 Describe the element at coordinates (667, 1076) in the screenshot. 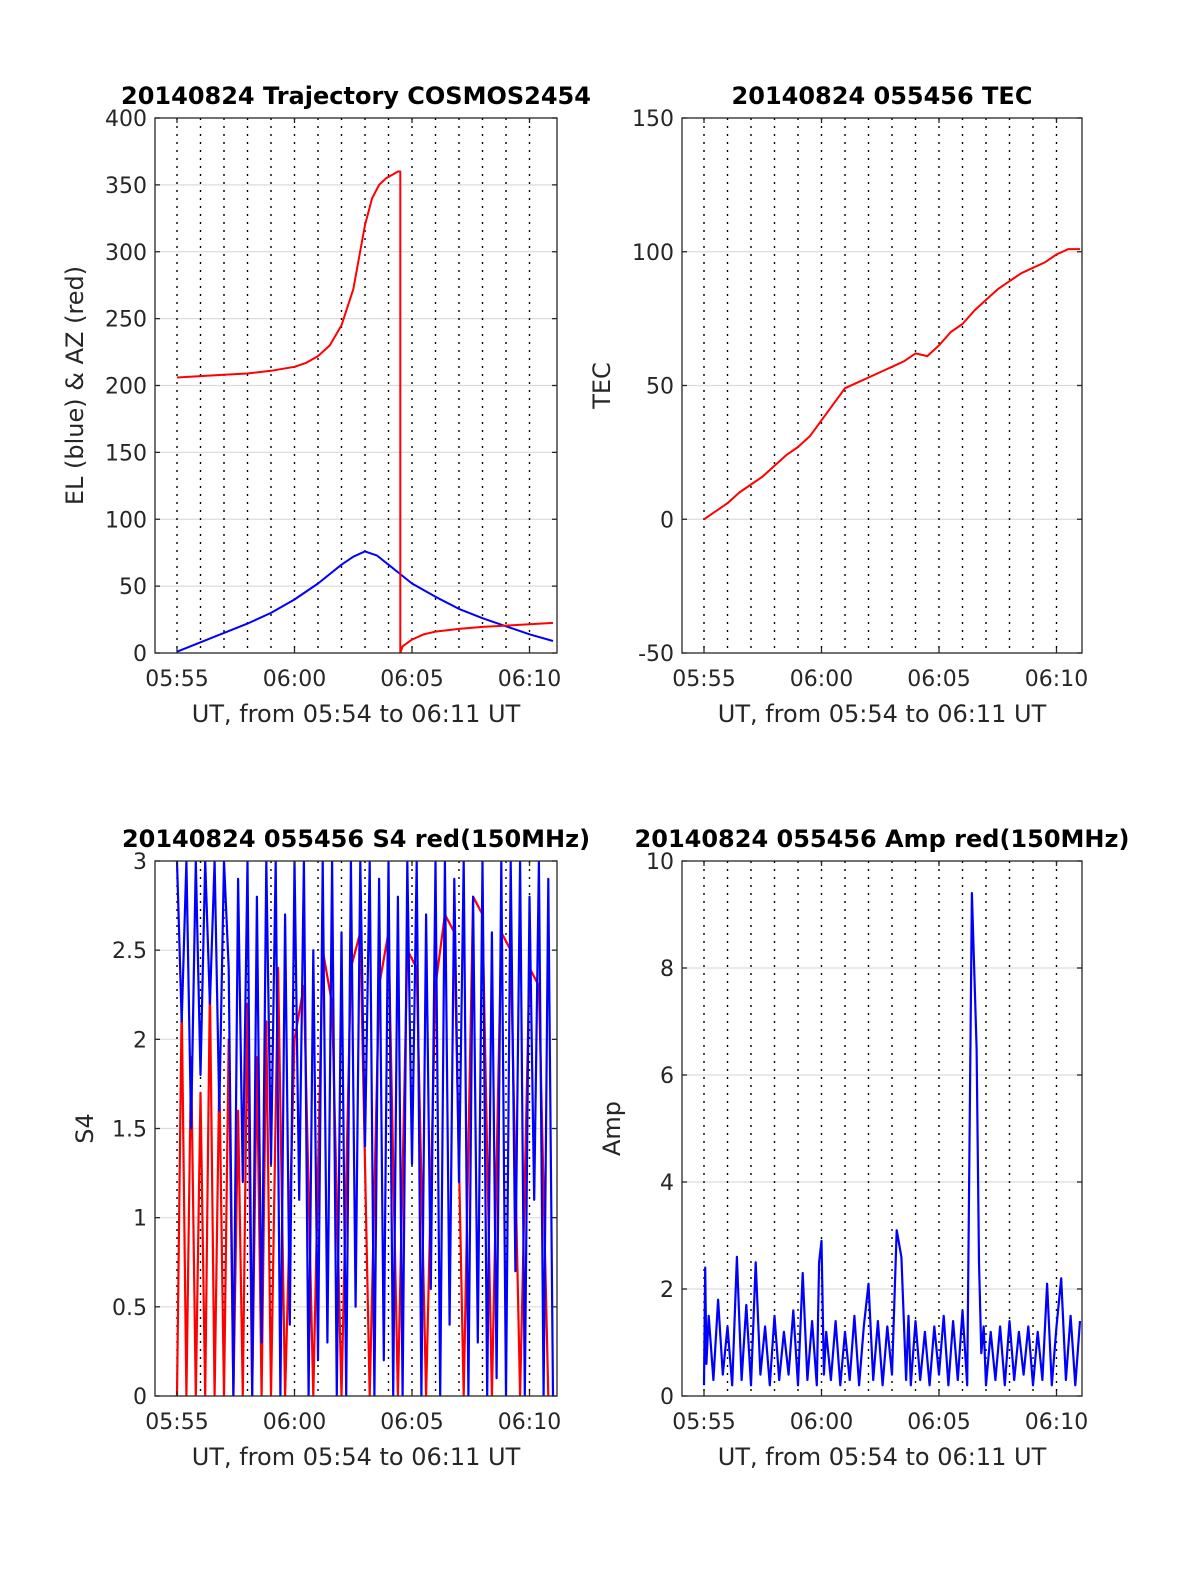

I see `y-tick-label: 6` at that location.